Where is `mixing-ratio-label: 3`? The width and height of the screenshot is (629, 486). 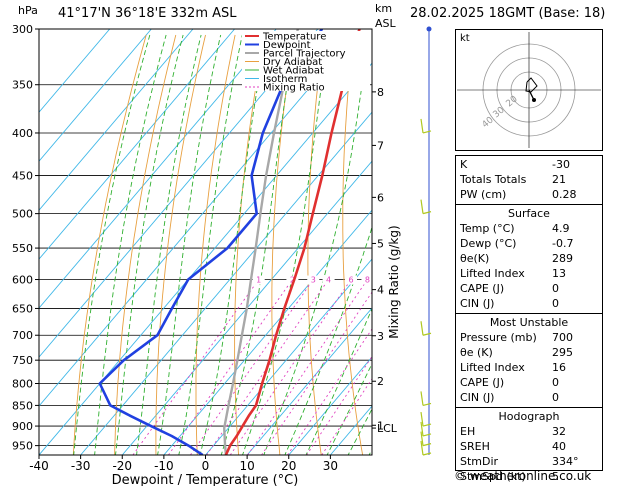
mixing-ratio-label: 3 is located at coordinates (313, 280).